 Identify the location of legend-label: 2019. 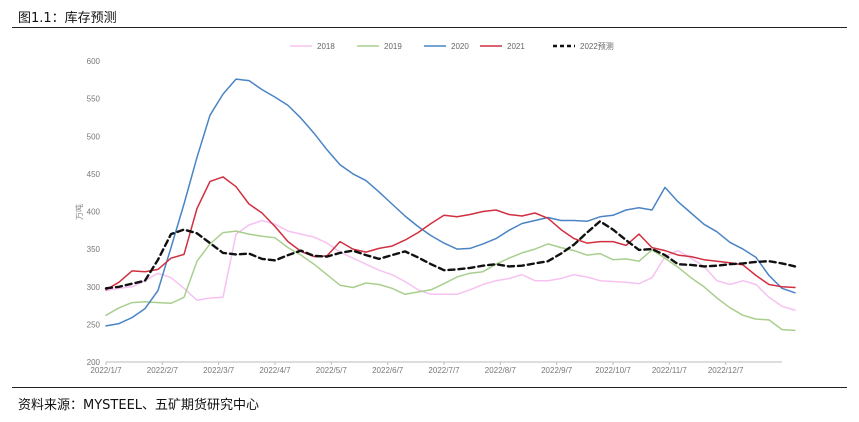
(393, 46).